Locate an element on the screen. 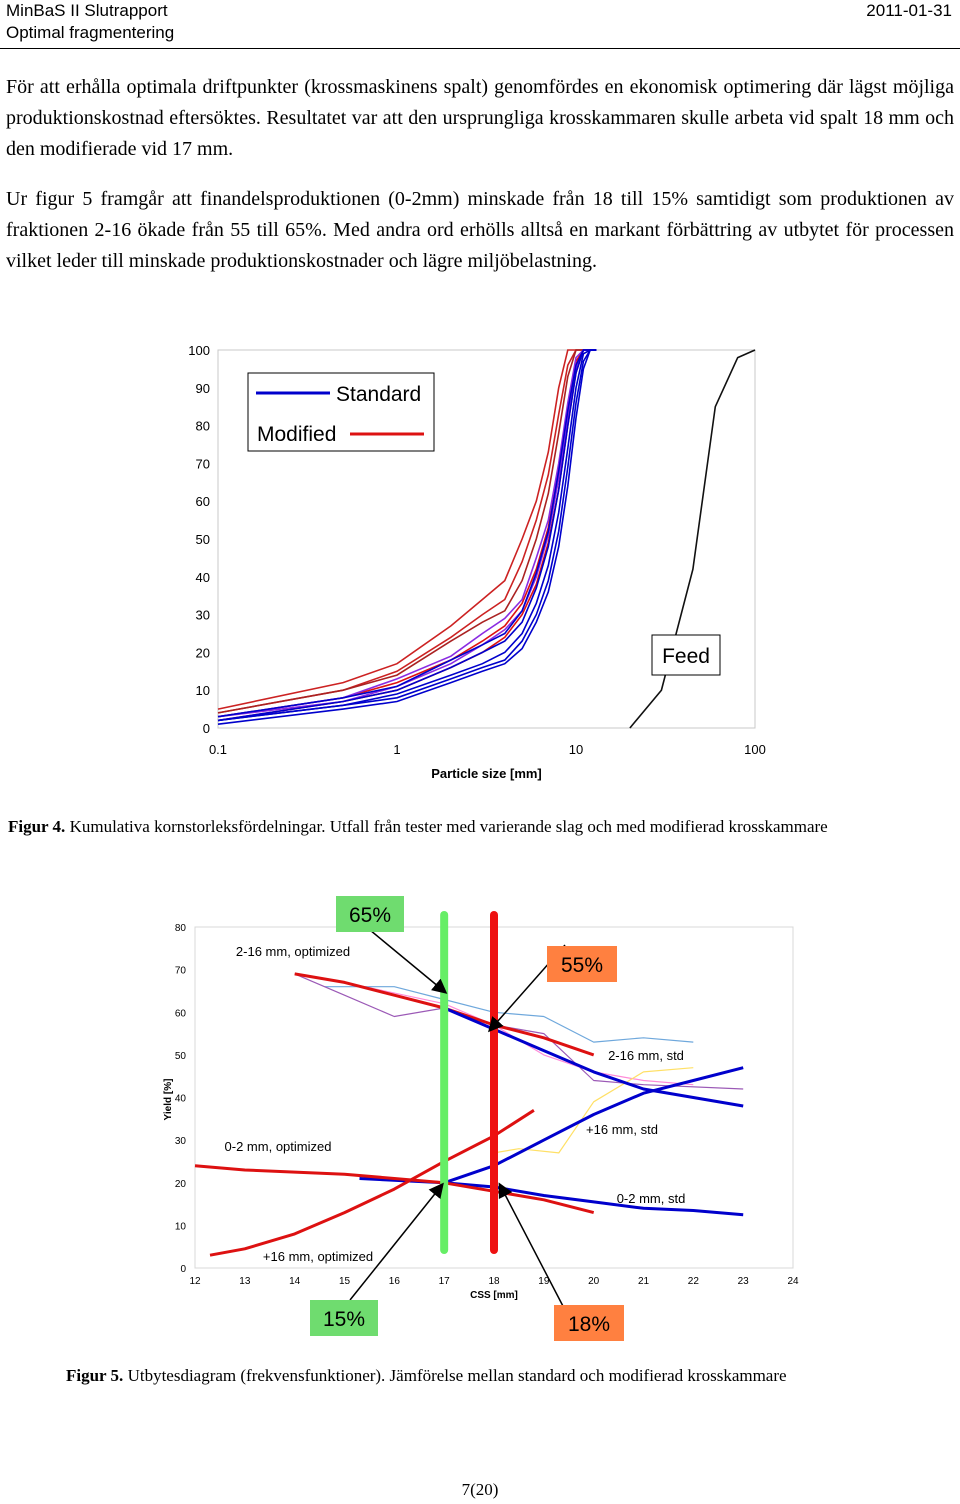  x-tick-label: 10 is located at coordinates (576, 749).